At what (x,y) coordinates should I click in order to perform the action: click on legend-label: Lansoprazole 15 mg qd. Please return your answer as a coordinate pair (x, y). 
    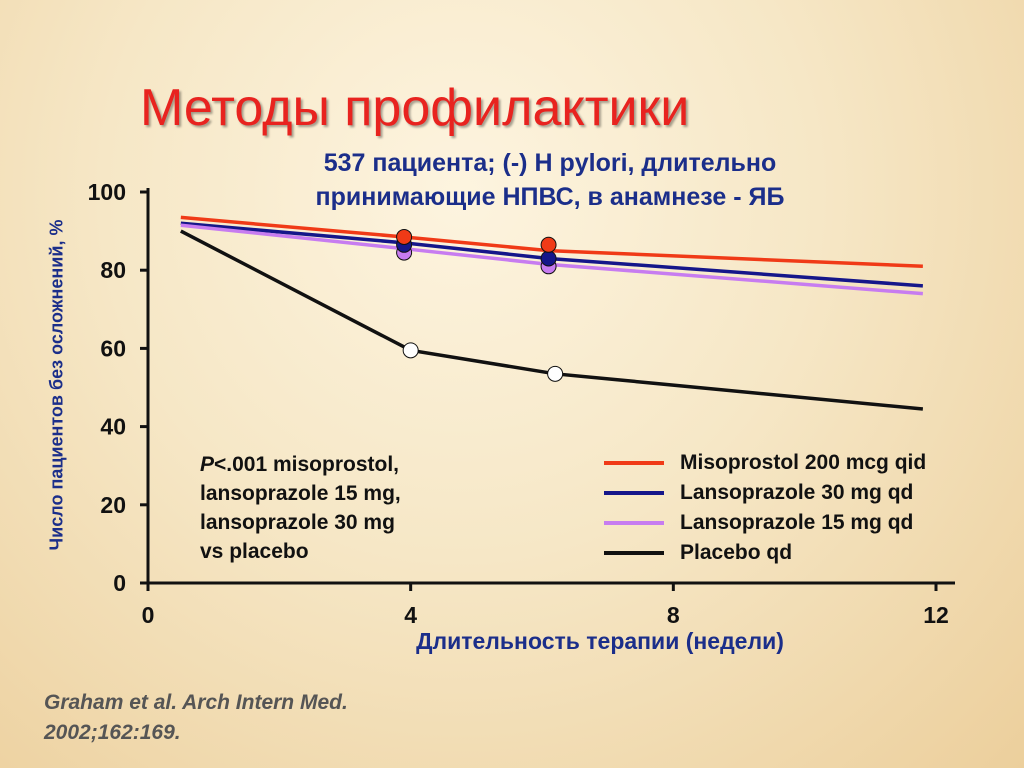
    Looking at the image, I should click on (797, 522).